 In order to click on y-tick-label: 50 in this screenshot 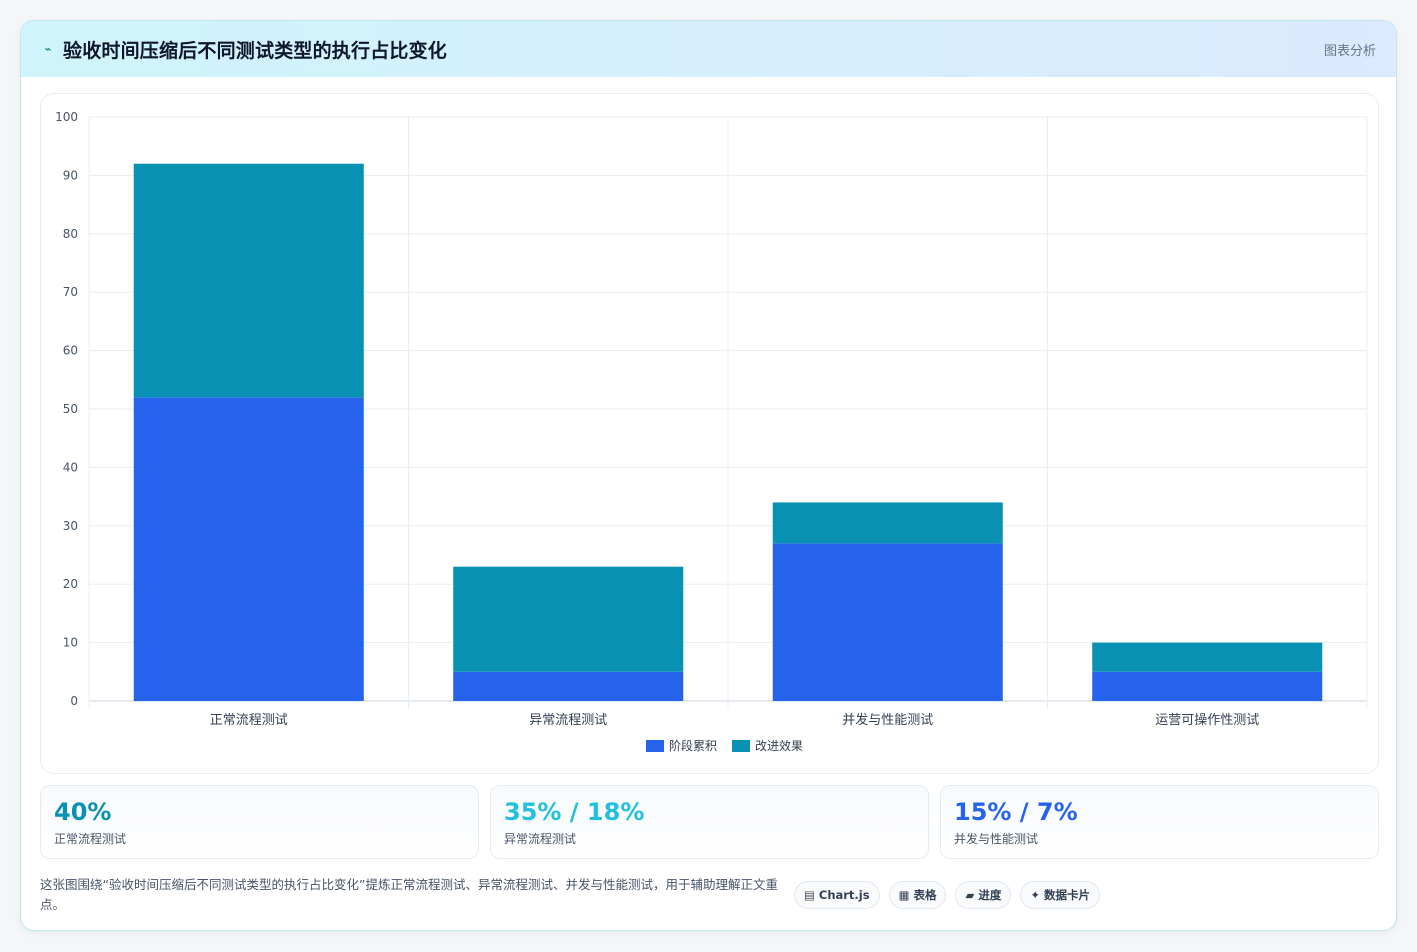, I will do `click(70, 409)`.